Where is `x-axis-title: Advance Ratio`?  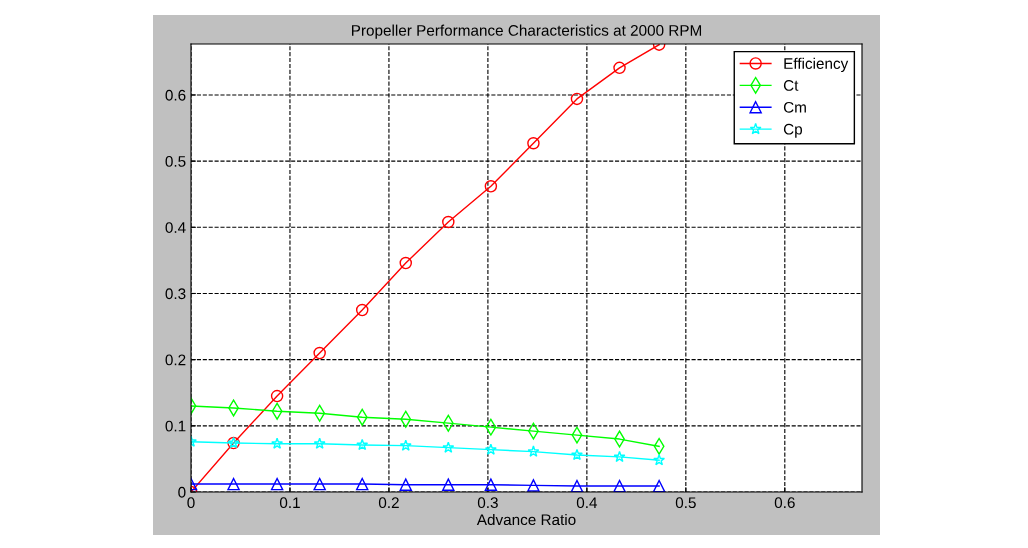 x-axis-title: Advance Ratio is located at coordinates (526, 519).